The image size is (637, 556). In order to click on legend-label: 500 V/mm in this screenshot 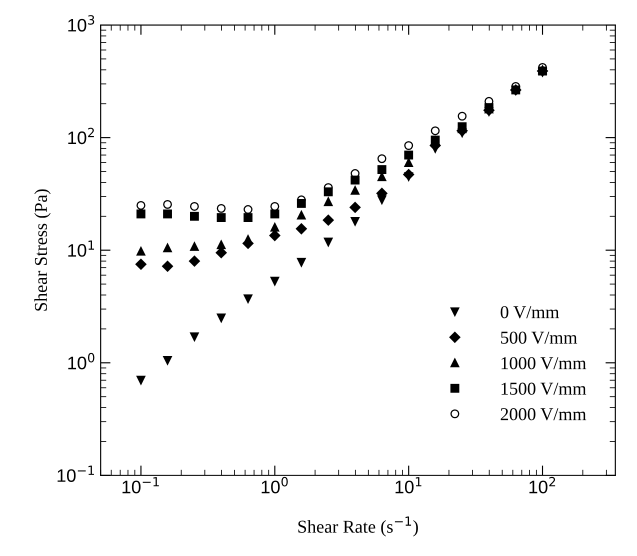, I will do `click(539, 338)`.